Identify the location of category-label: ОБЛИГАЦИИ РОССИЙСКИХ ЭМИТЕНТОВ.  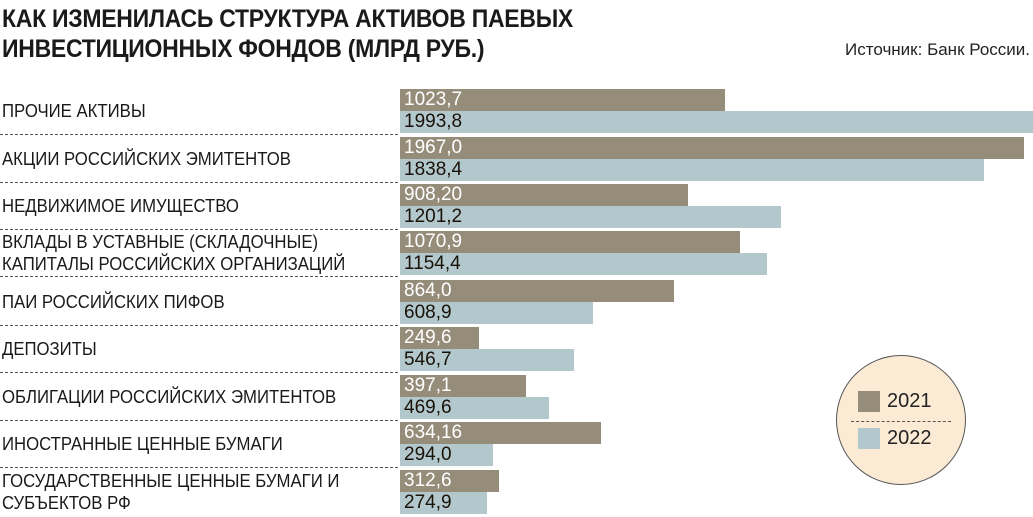
(169, 397).